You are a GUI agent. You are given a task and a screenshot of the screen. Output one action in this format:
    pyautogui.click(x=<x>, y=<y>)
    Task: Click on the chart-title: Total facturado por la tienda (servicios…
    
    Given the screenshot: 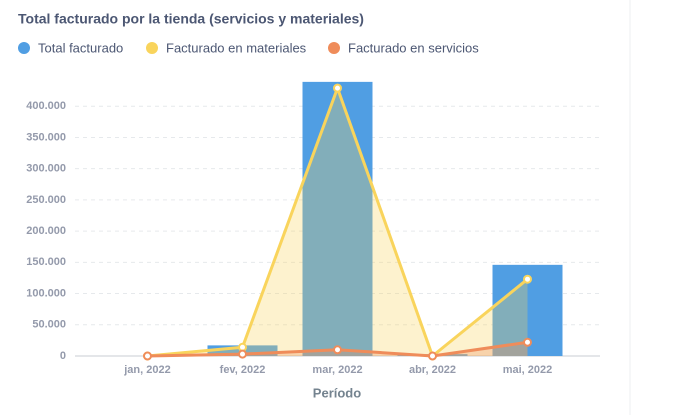 What is the action you would take?
    pyautogui.click(x=191, y=19)
    